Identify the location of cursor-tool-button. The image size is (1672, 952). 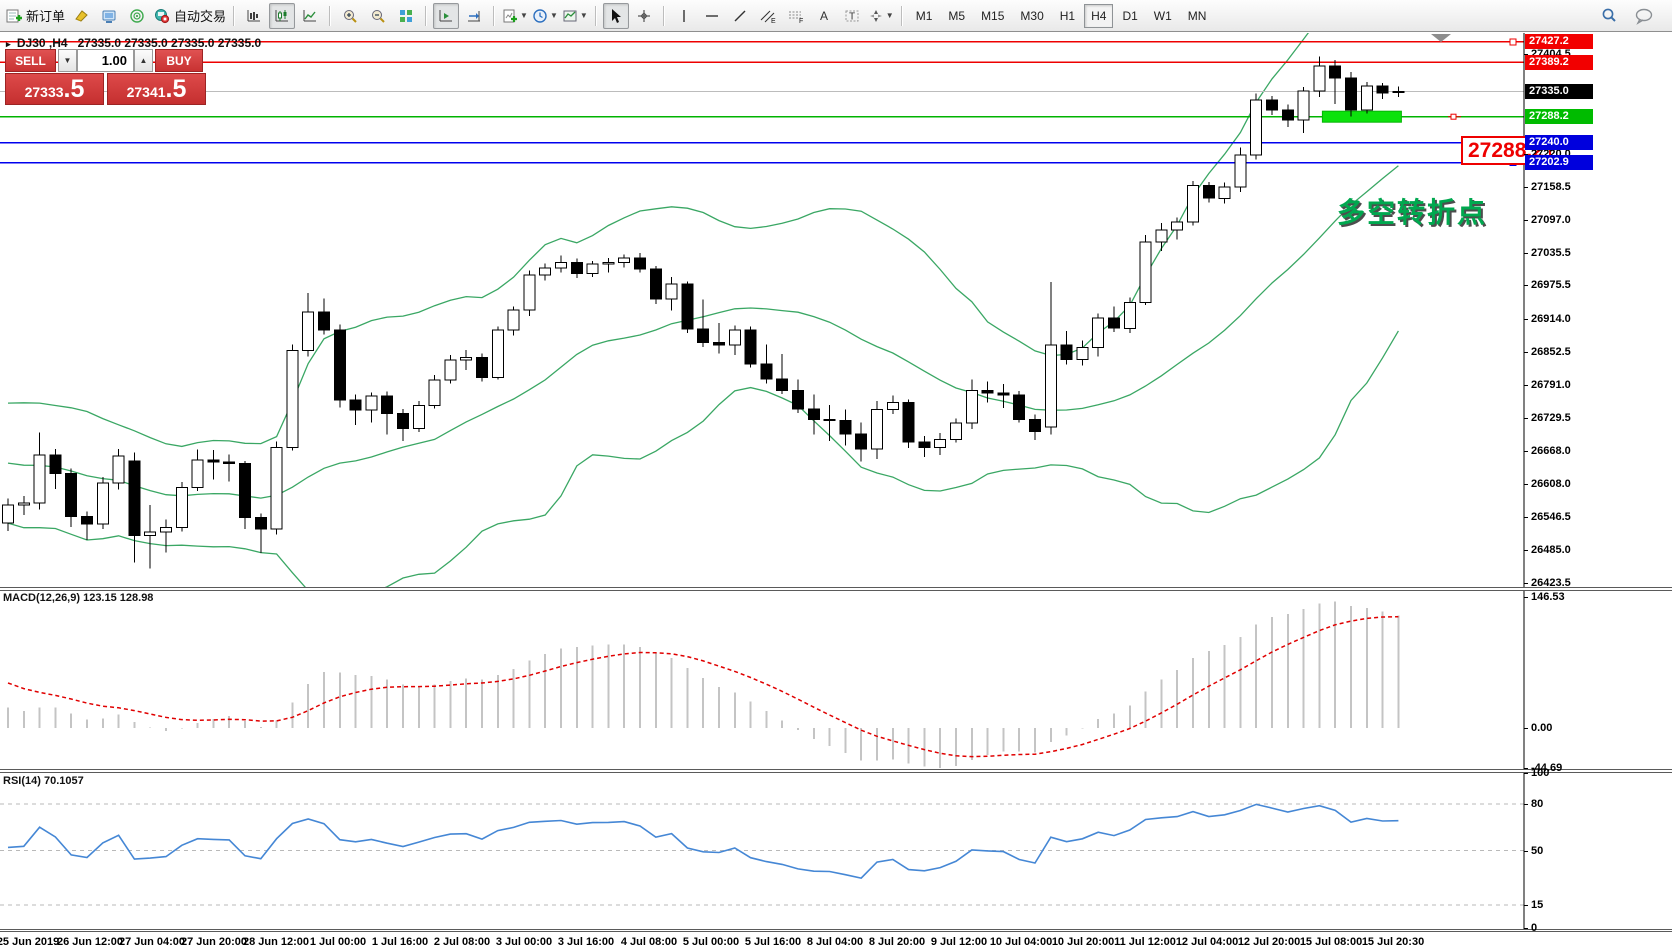
(615, 15).